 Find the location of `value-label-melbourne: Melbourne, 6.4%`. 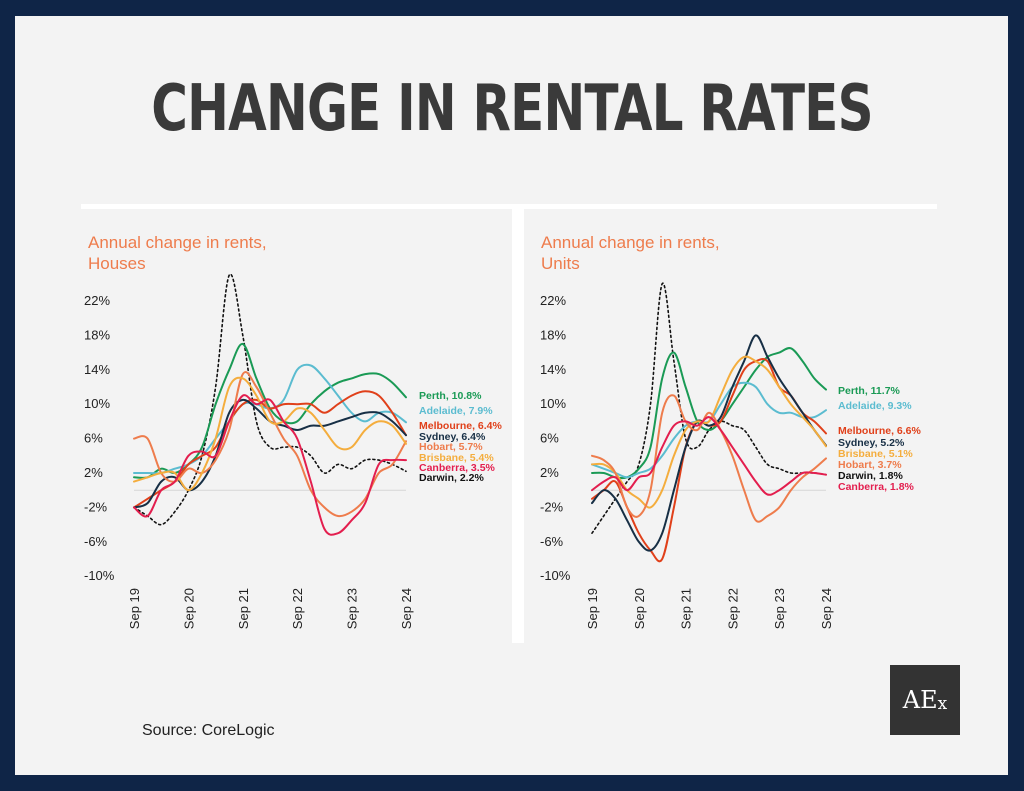

value-label-melbourne: Melbourne, 6.4% is located at coordinates (461, 426).